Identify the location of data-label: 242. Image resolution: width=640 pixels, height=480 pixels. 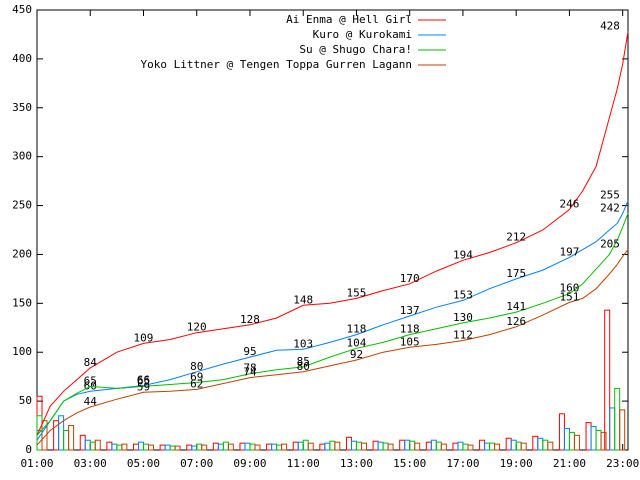
(610, 207).